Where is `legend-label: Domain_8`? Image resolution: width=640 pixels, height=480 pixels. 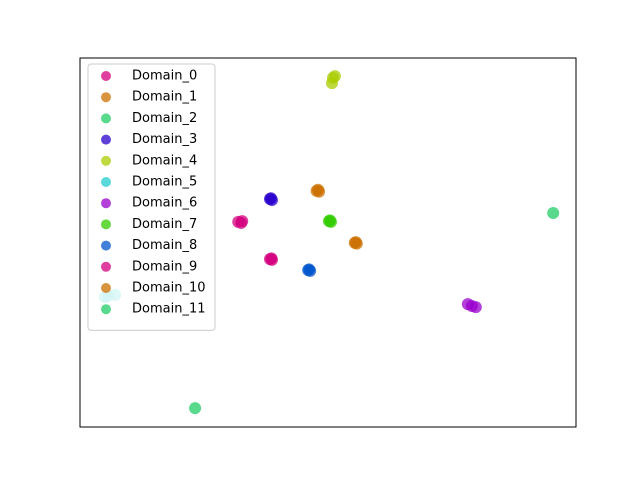 legend-label: Domain_8 is located at coordinates (164, 245).